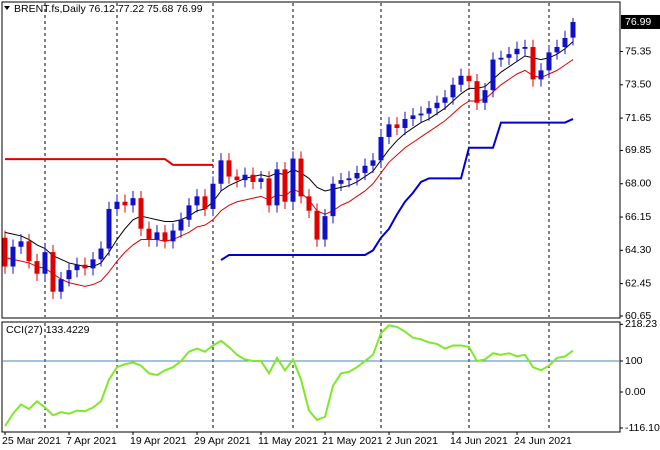  What do you see at coordinates (102, 9) in the screenshot?
I see `open: 76.12` at bounding box center [102, 9].